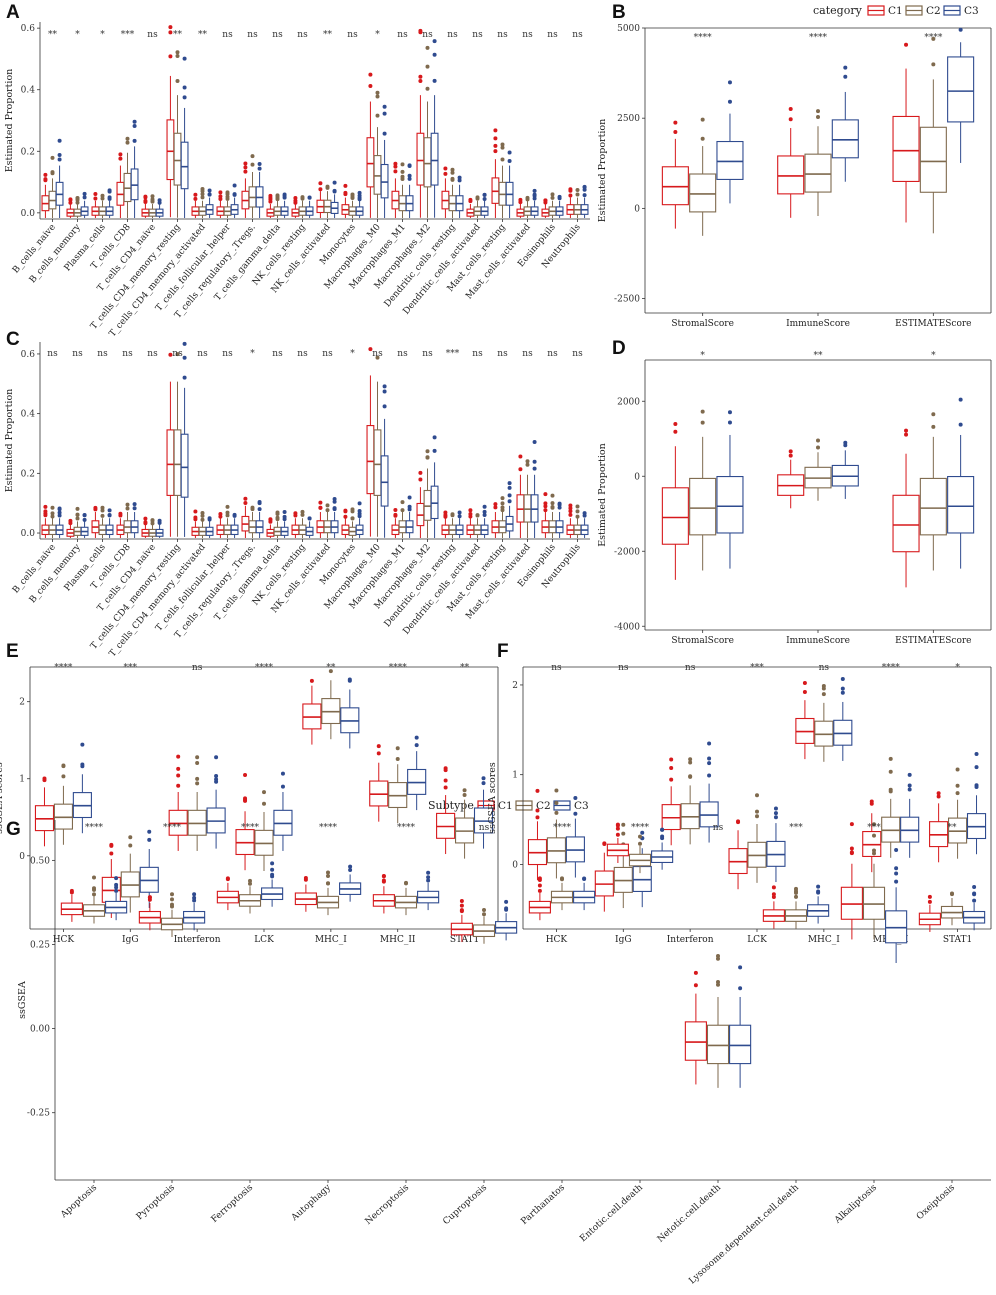  What do you see at coordinates (64, 940) in the screenshot?
I see `x-tick-label: HCK` at bounding box center [64, 940].